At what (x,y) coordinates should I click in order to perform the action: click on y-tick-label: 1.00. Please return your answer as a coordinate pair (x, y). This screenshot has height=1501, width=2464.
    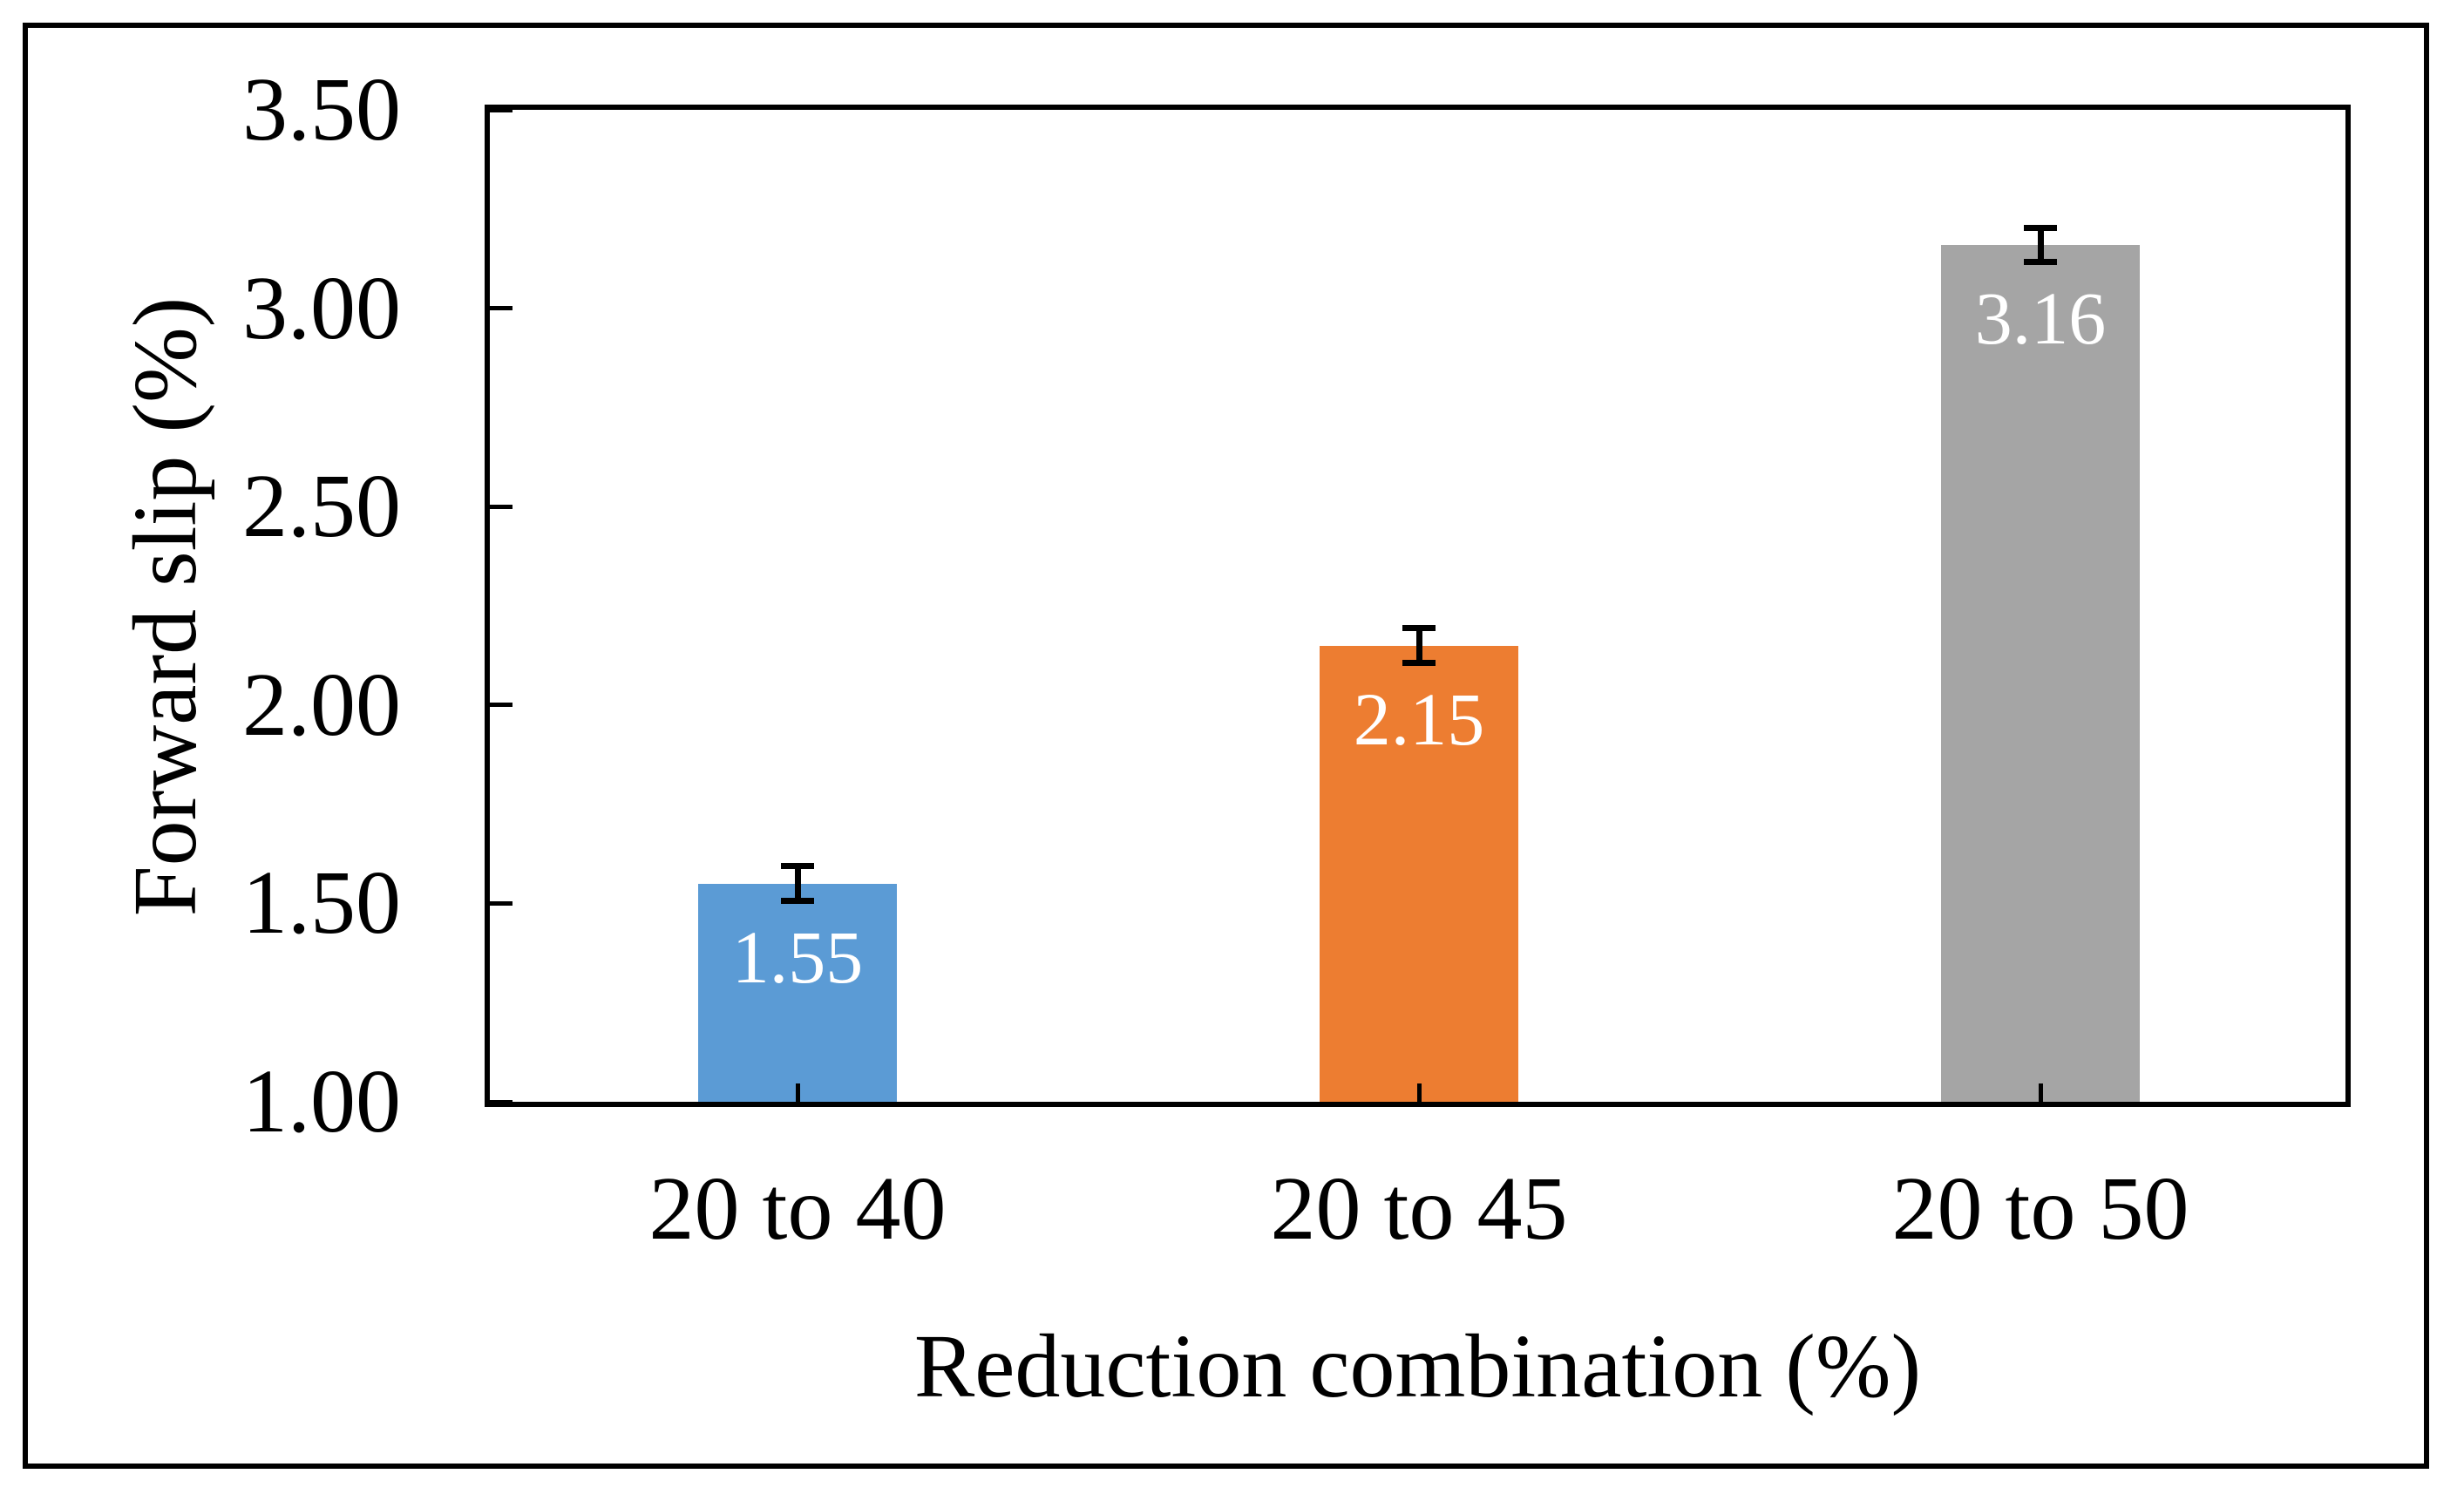
    Looking at the image, I should click on (321, 1101).